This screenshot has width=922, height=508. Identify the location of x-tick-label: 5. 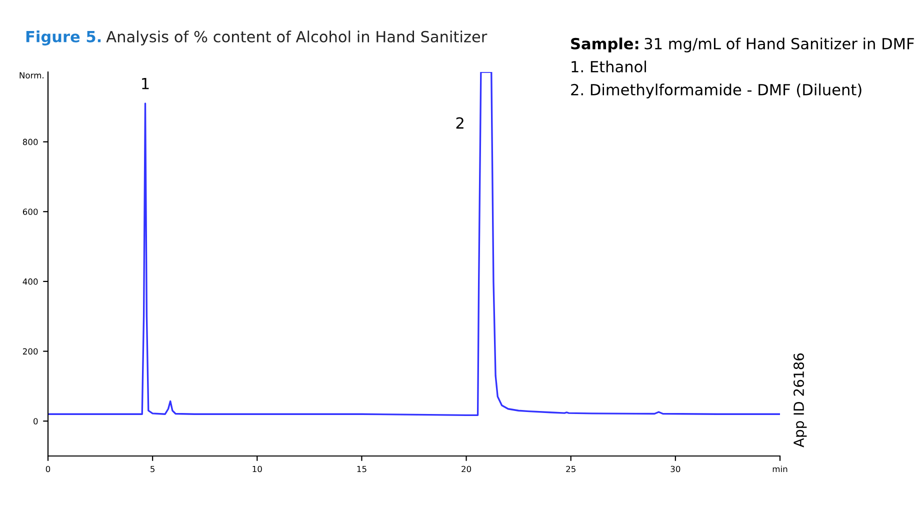
(152, 469).